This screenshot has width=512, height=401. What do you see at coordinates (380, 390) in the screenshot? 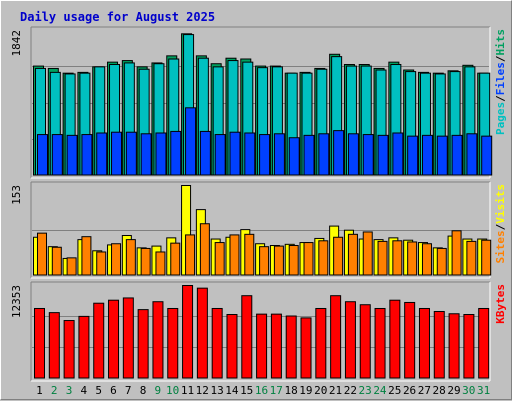
I see `x-tick-label: 24` at bounding box center [380, 390].